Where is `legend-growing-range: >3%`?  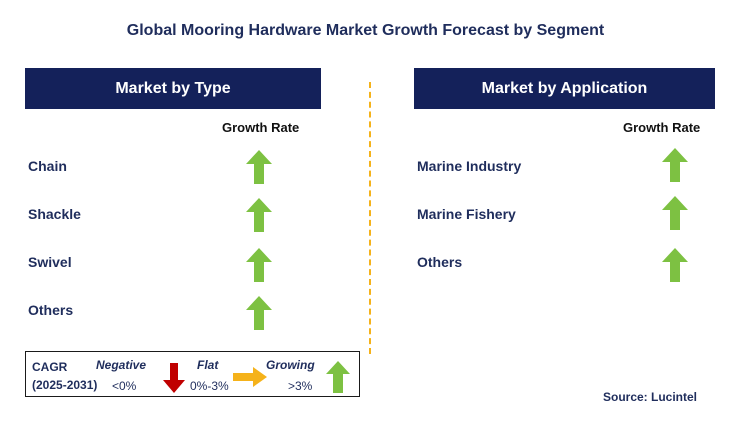
legend-growing-range: >3% is located at coordinates (300, 386).